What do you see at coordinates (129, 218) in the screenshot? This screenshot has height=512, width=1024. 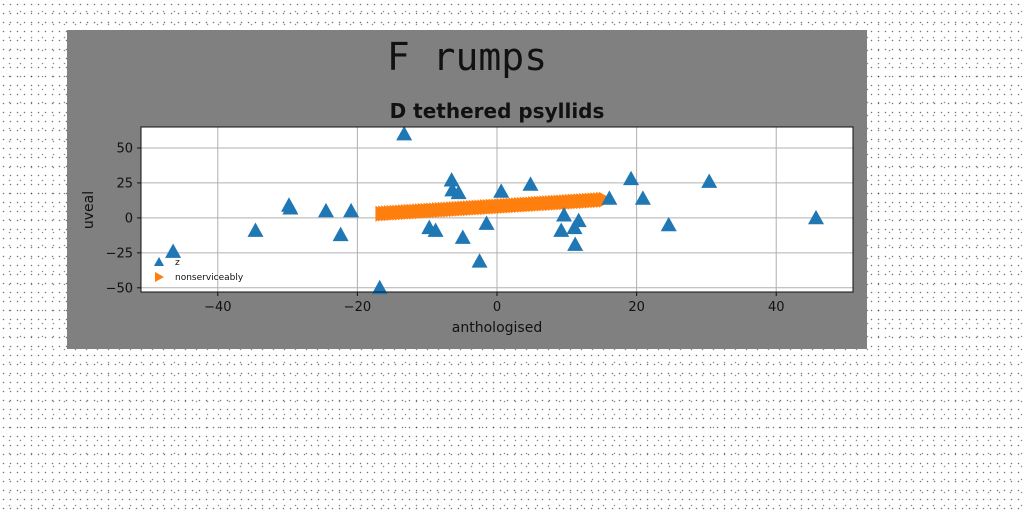 I see `y-tick-label: 0` at bounding box center [129, 218].